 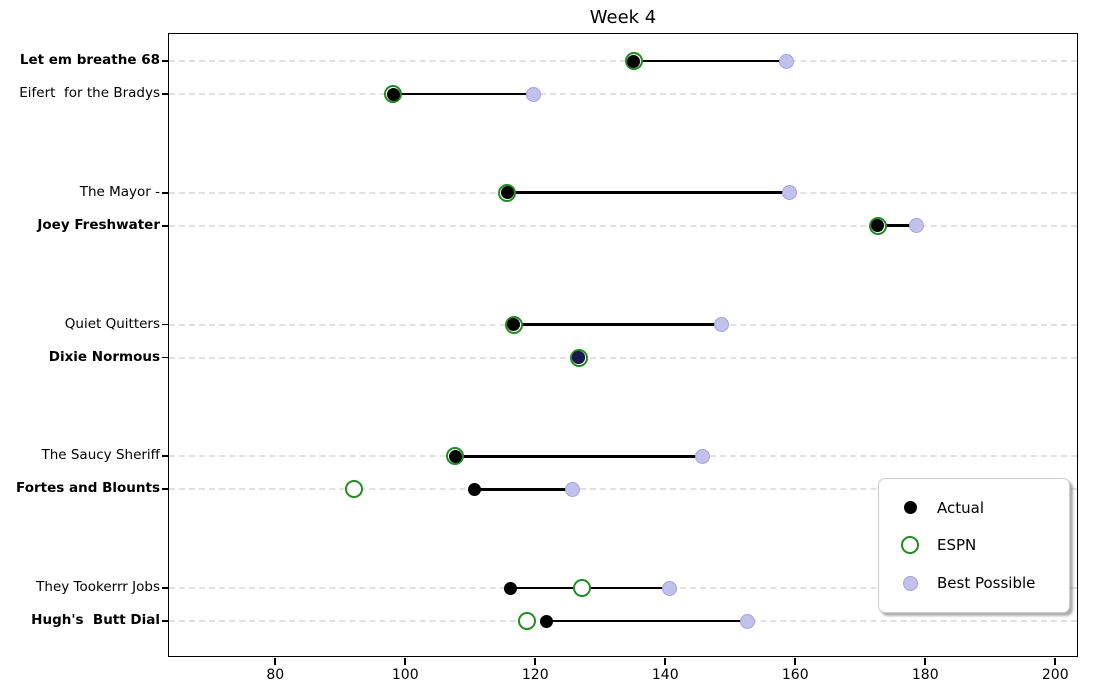 I want to click on team-label: The Mayor -, so click(x=119, y=191).